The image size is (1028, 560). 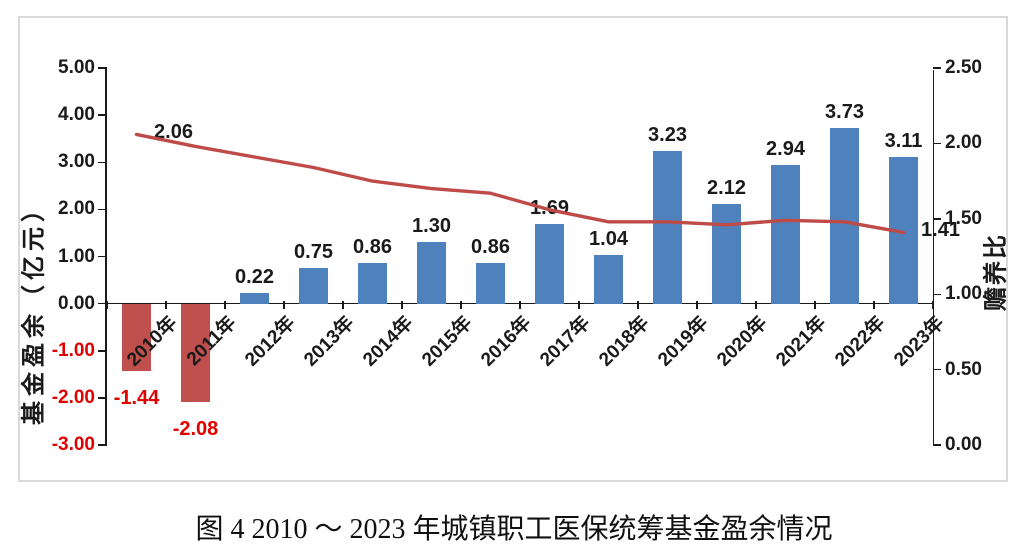 I want to click on y-axis-tick-label: -3.00, so click(x=73, y=444).